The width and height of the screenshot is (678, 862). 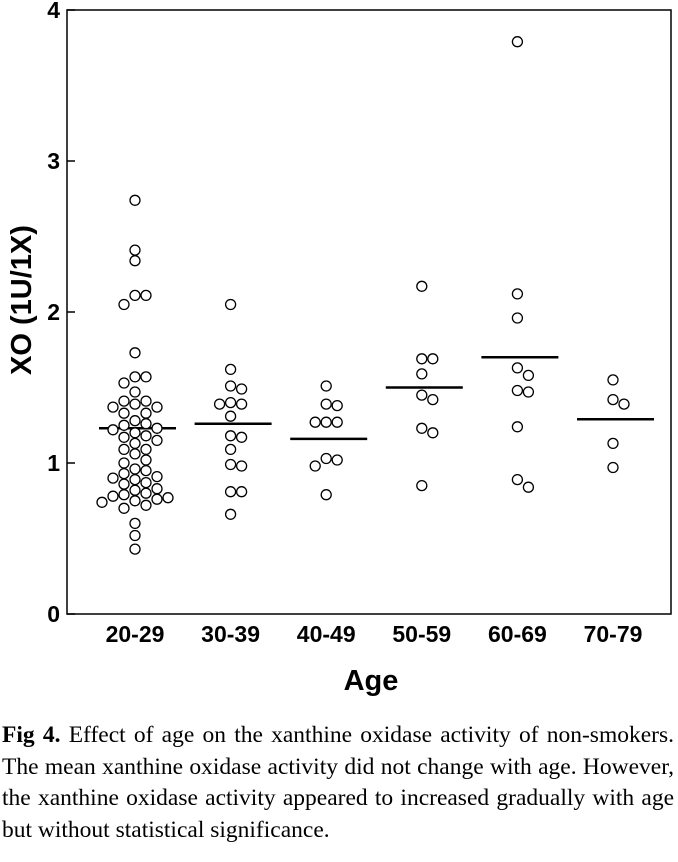 What do you see at coordinates (517, 634) in the screenshot?
I see `x-tick-label: 60-69` at bounding box center [517, 634].